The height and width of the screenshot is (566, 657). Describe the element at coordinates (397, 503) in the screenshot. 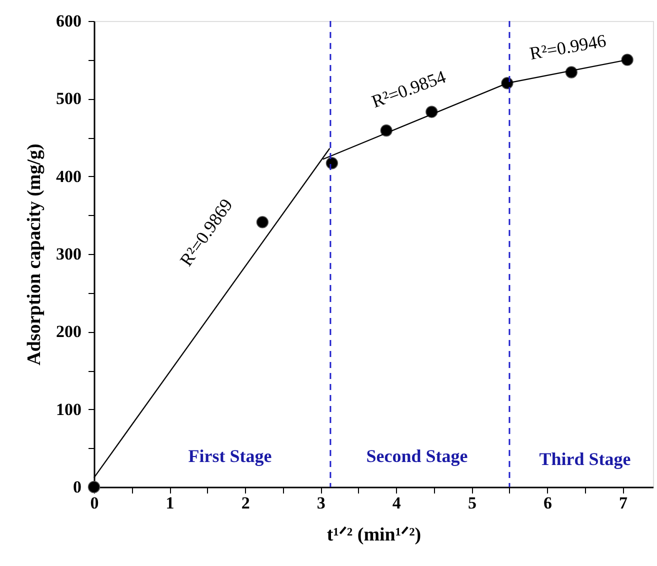

I see `x-tick-label: 4` at that location.